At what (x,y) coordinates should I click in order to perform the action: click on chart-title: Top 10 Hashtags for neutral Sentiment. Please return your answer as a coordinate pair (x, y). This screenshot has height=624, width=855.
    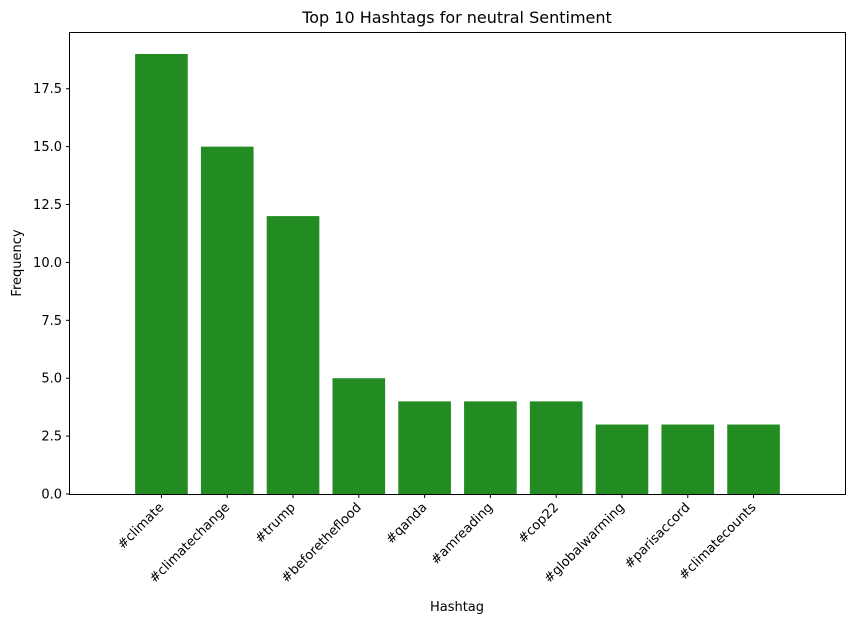
    Looking at the image, I should click on (456, 17).